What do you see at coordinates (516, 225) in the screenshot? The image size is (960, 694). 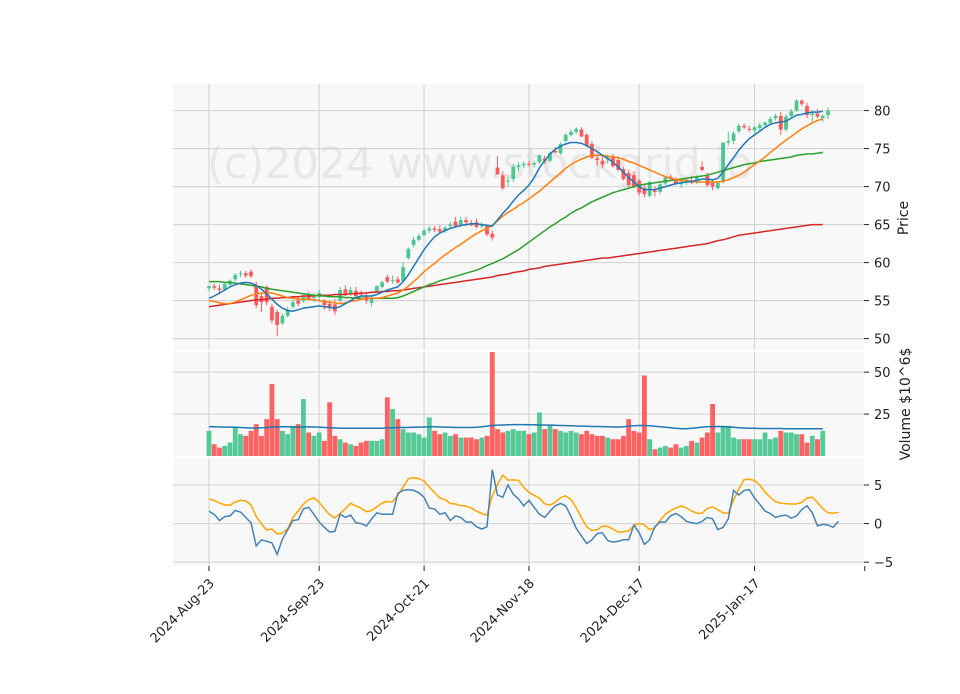 I see `ma-long-line` at bounding box center [516, 225].